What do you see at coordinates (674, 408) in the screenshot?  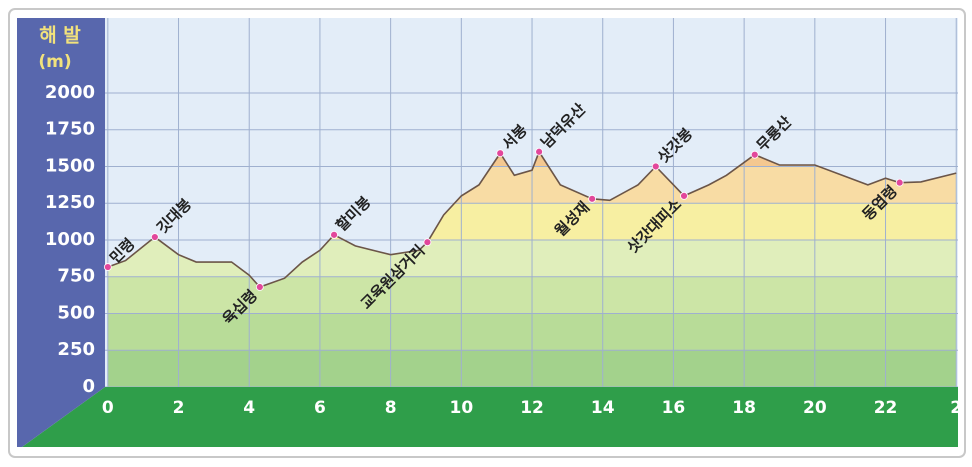 I see `x-tick-label: 16` at bounding box center [674, 408].